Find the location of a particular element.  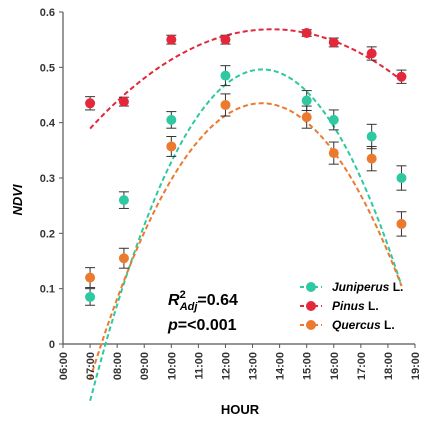

legend-quercus-label: Quercus L. is located at coordinates (363, 325).